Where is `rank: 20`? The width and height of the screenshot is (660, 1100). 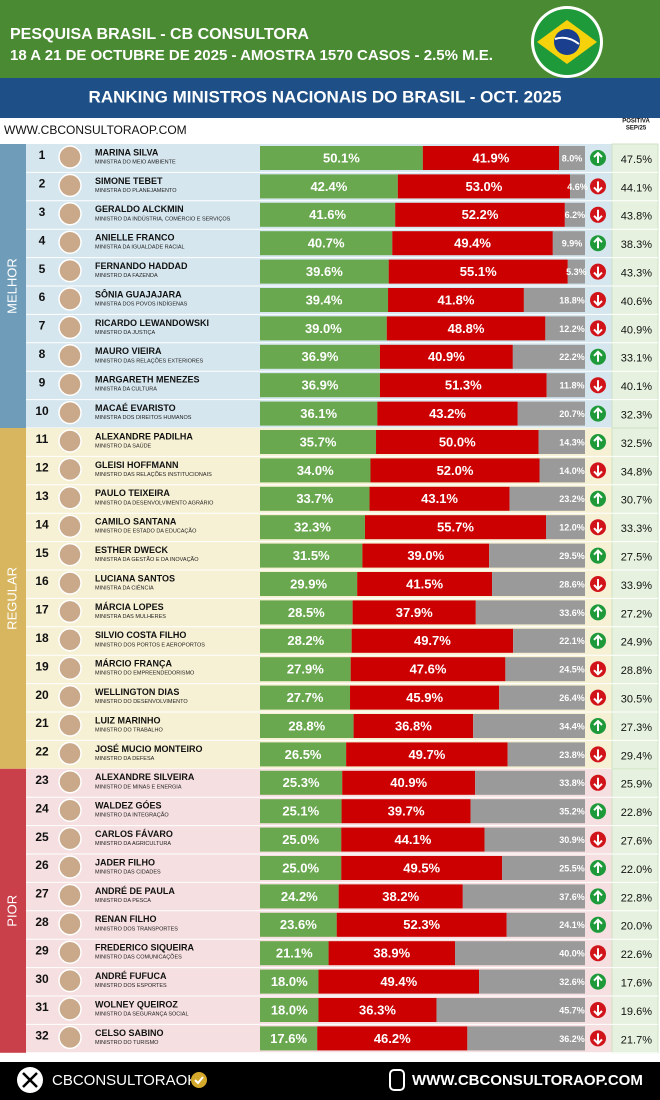
rank: 20 is located at coordinates (42, 695).